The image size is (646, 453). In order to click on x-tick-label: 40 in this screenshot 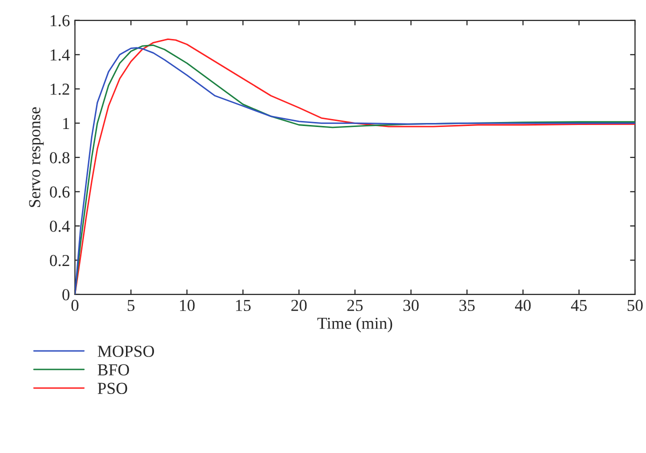, I will do `click(522, 306)`.